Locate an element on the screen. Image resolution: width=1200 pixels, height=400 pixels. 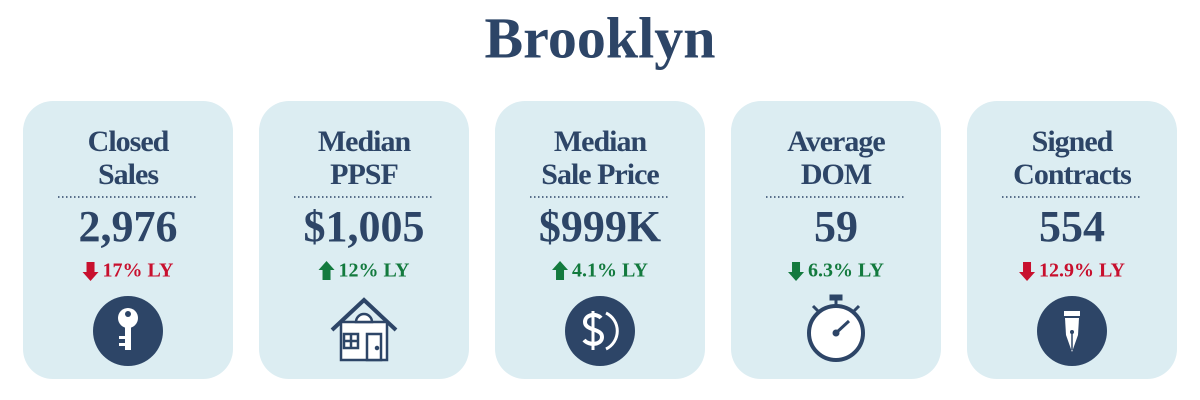
card-label: DOM is located at coordinates (836, 174).